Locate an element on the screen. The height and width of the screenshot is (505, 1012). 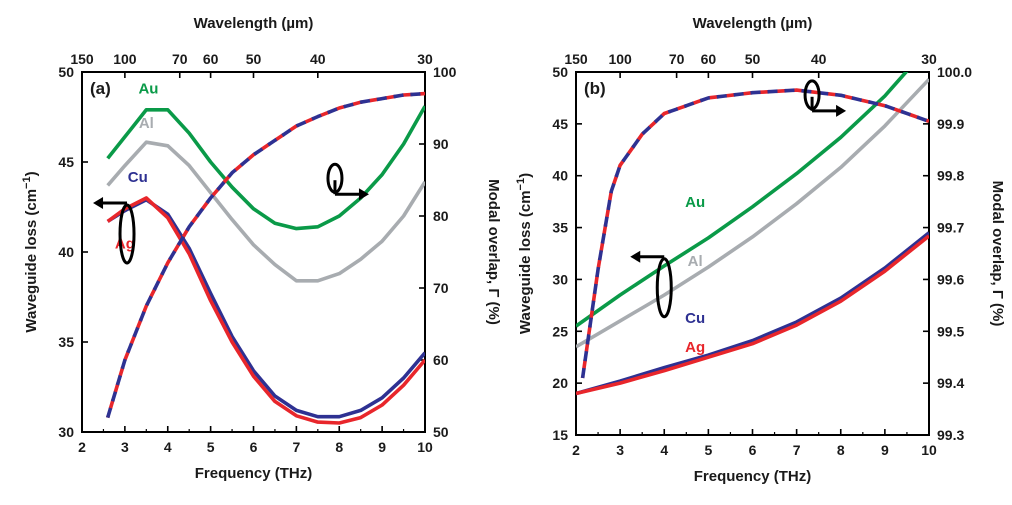
panel-b-y-axis-title-close: ) is located at coordinates (525, 175).